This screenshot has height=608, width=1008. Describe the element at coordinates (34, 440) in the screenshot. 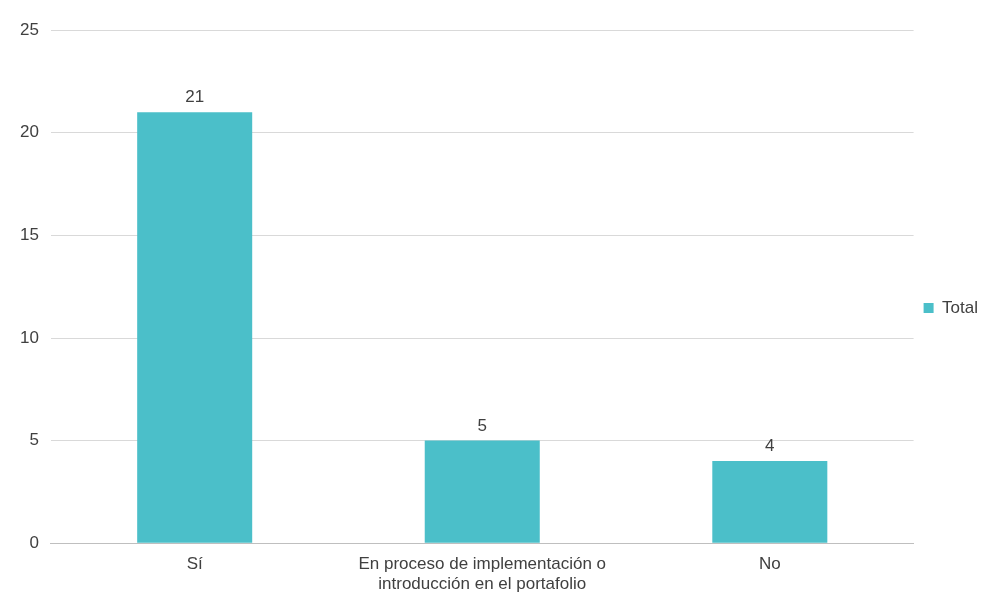

I see `y-tick-label: 5` at that location.